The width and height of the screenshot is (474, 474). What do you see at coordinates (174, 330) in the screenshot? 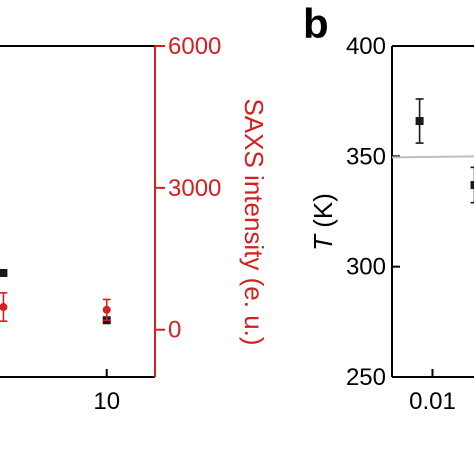
I see `panel-a-right-tick-label: 0` at bounding box center [174, 330].